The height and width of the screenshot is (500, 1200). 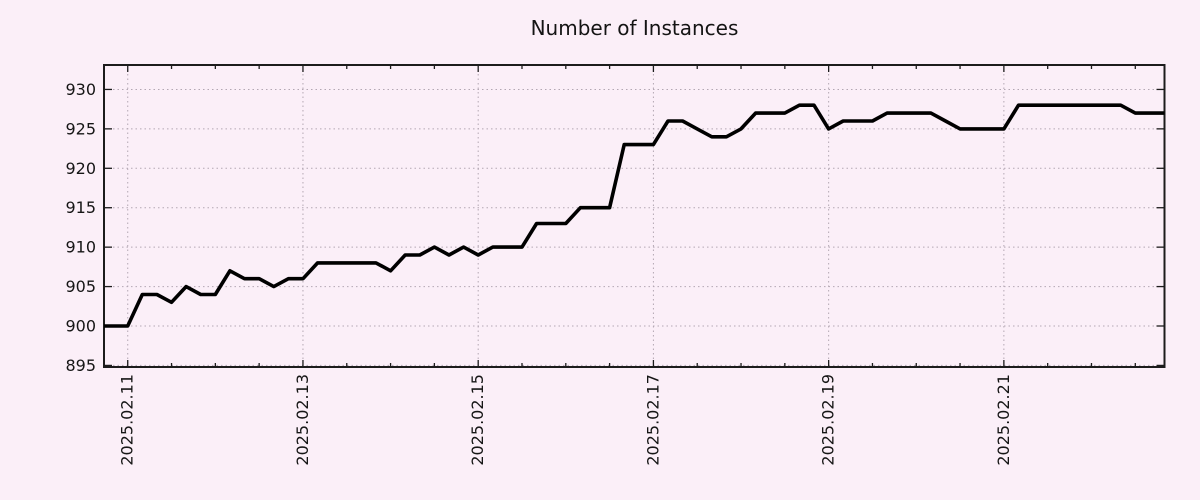 I want to click on y-tick-label: 930, so click(x=80, y=89).